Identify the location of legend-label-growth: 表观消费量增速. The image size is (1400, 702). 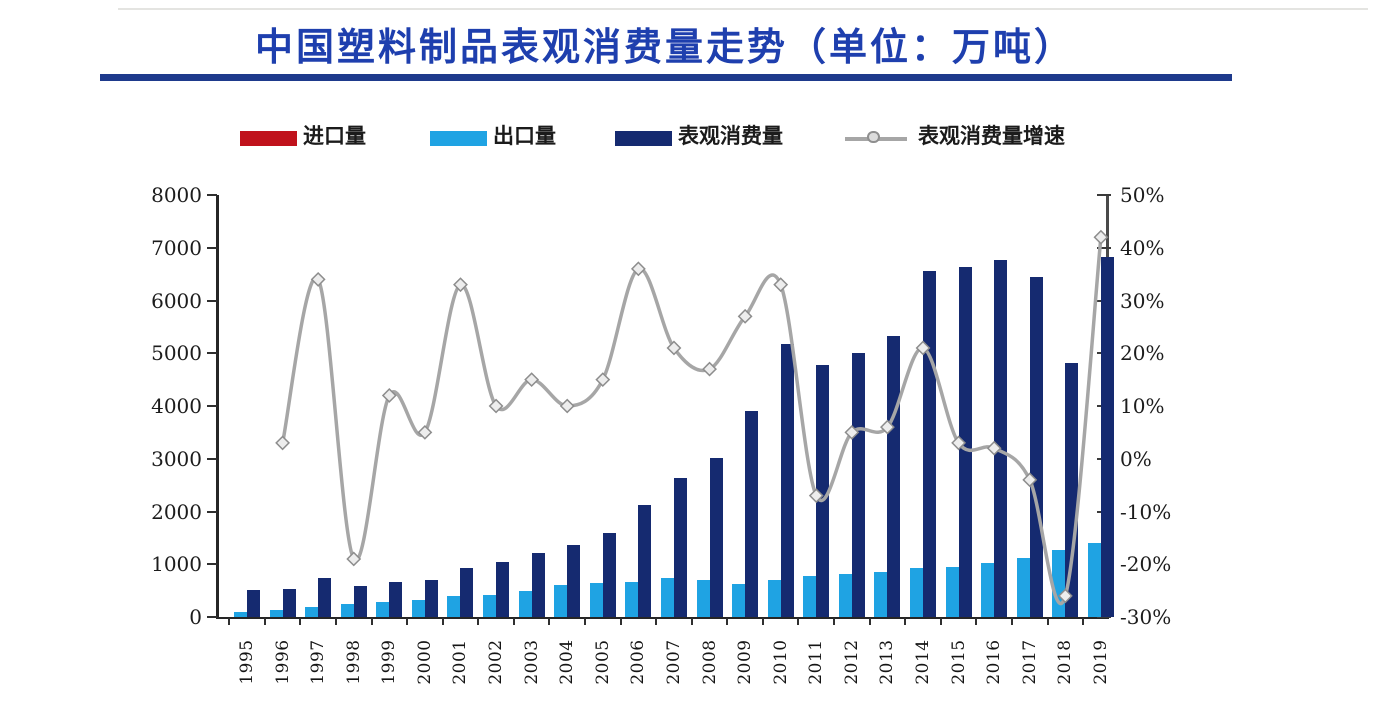
(991, 136).